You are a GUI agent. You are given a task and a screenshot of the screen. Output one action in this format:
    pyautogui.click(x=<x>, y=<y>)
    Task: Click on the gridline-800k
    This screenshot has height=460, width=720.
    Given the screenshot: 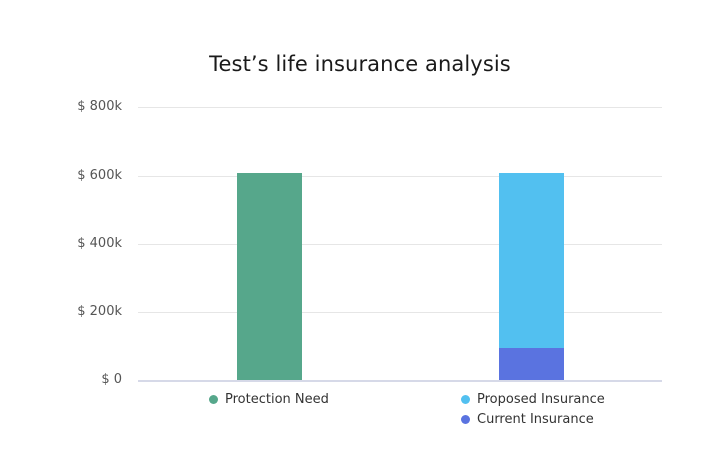 What is the action you would take?
    pyautogui.click(x=400, y=107)
    